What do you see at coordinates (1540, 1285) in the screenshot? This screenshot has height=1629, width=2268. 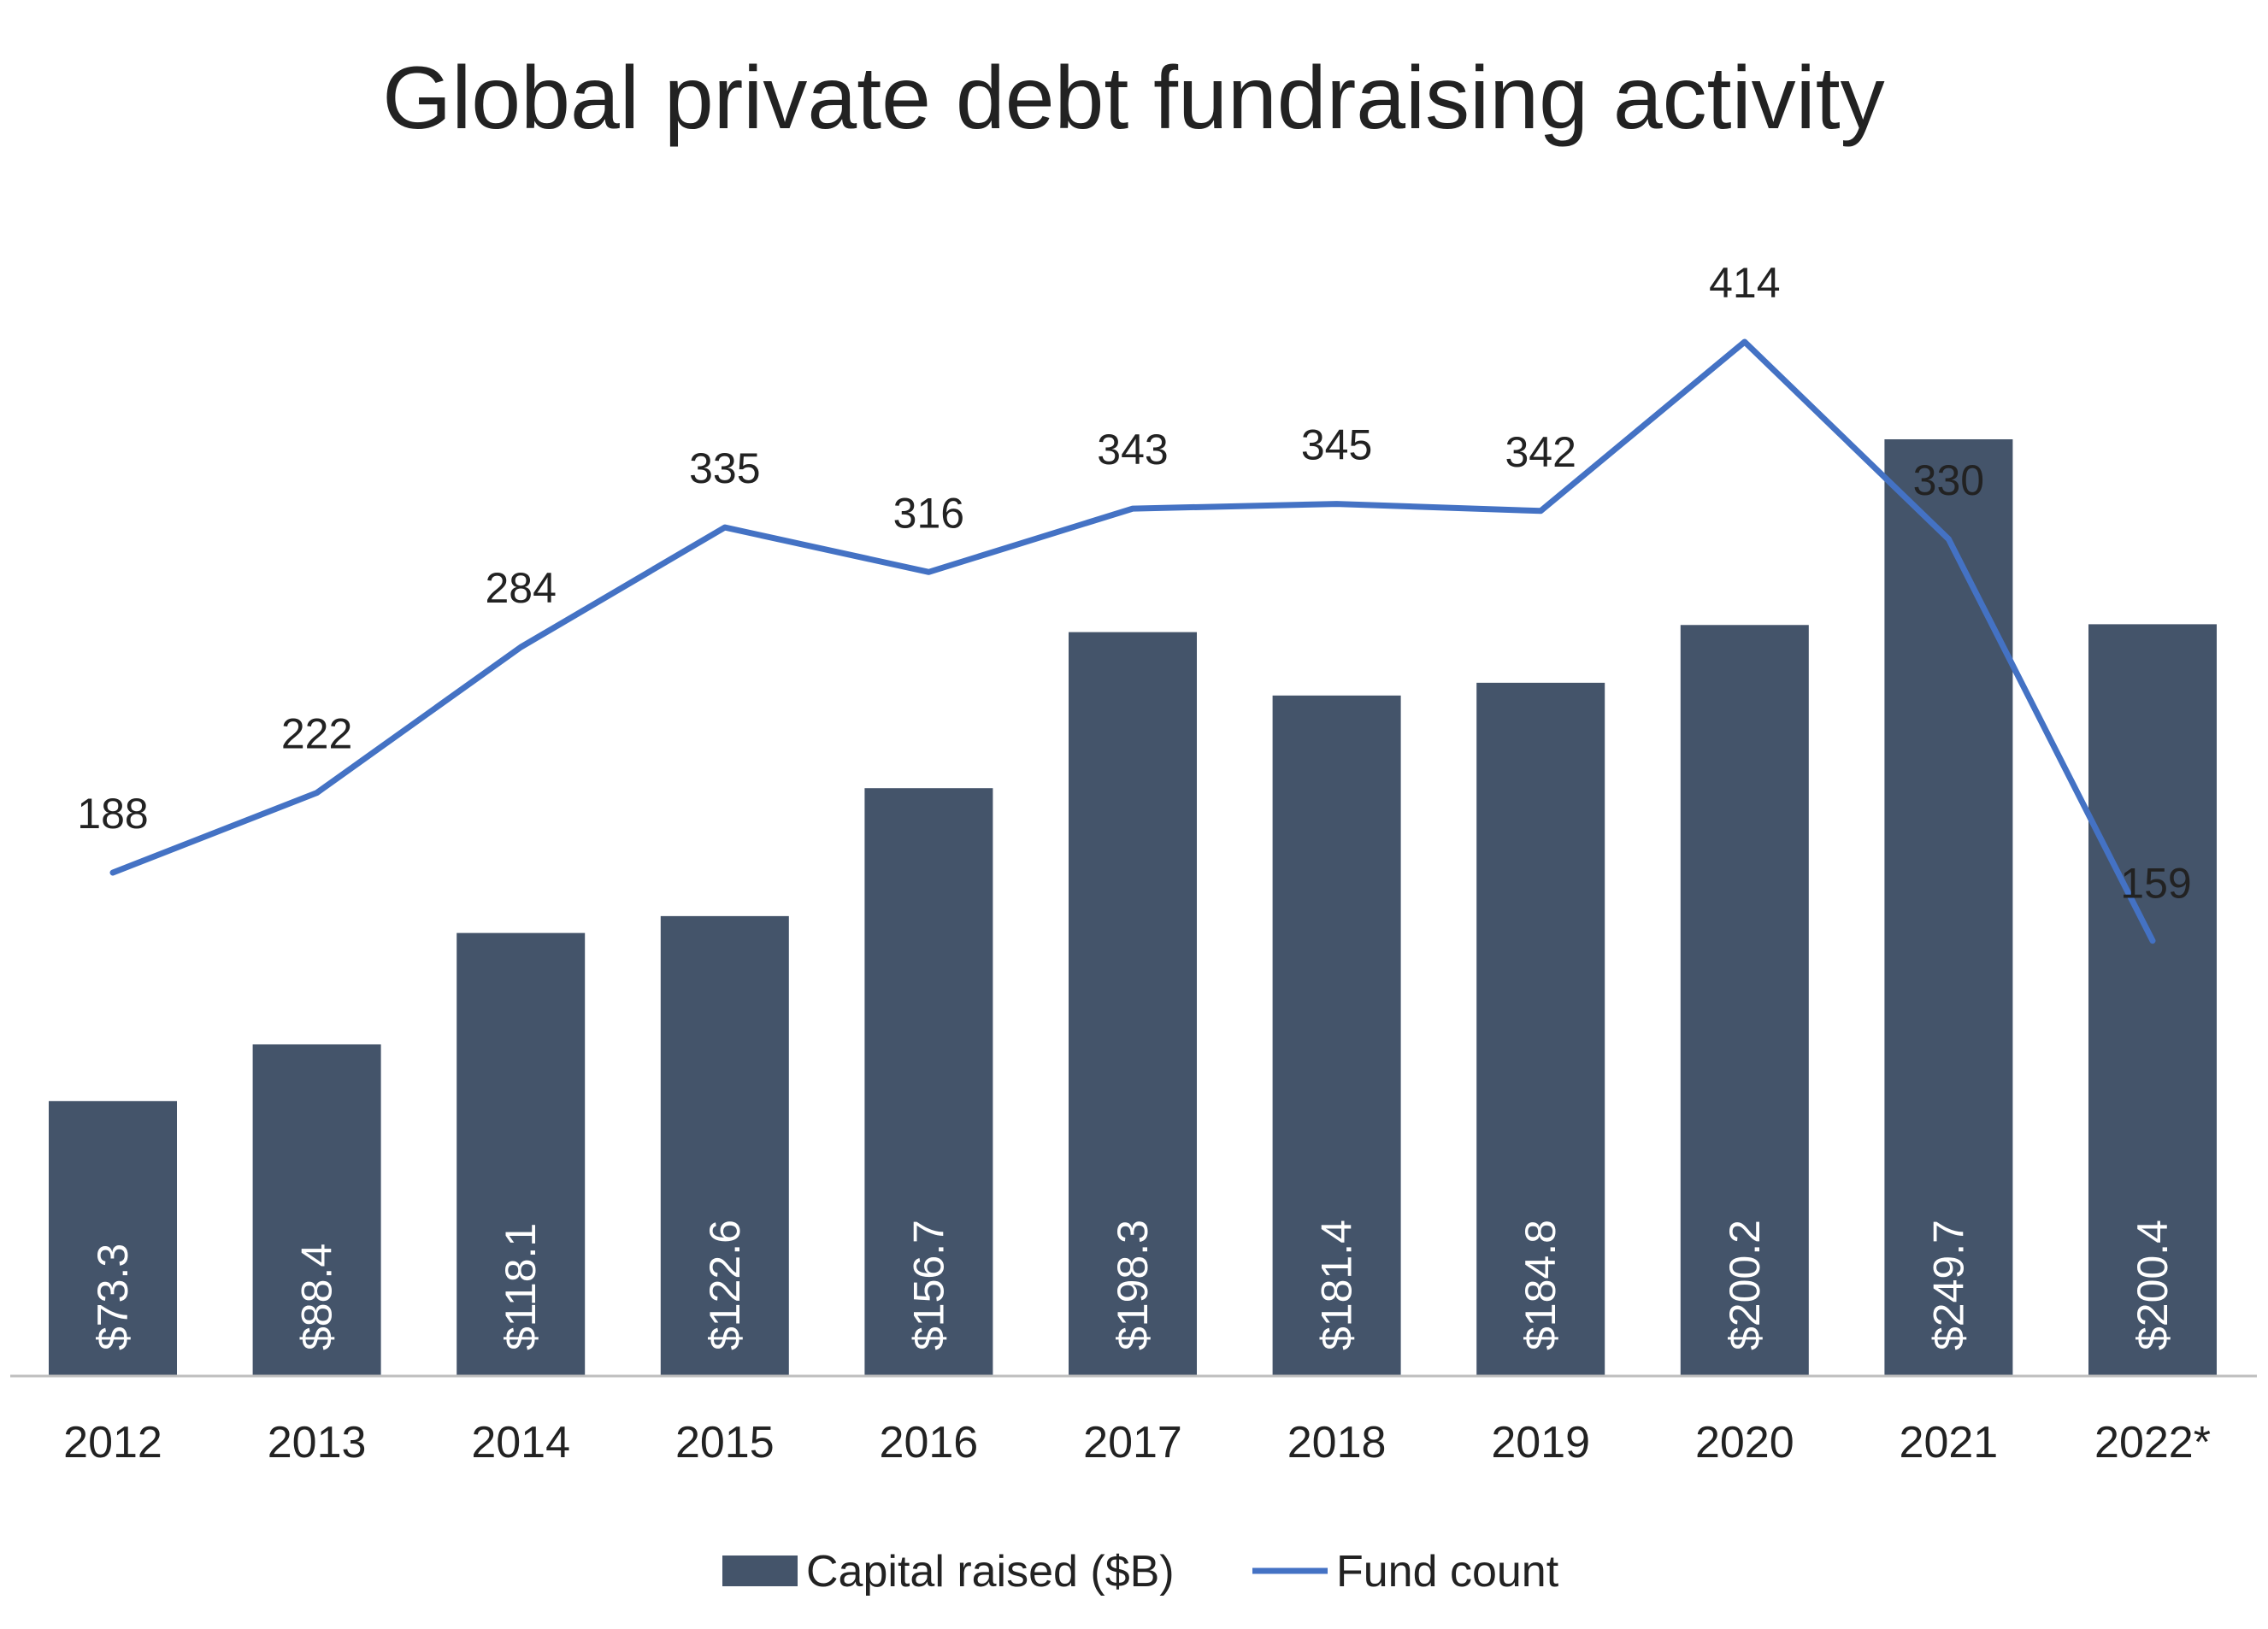 I see `bar-value-label: $184.8` at bounding box center [1540, 1285].